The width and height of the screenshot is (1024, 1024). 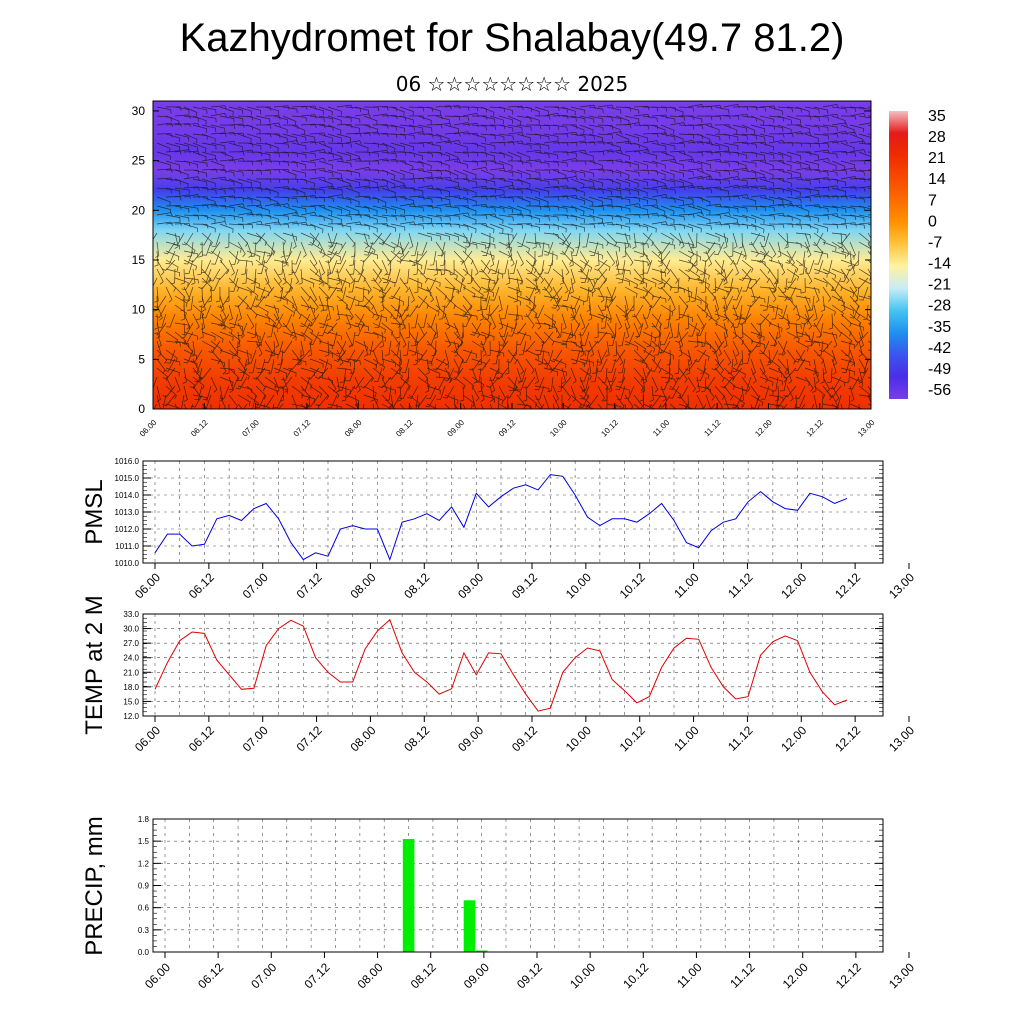 I want to click on panel-ylabel: TEMP at 2 M, so click(x=94, y=665).